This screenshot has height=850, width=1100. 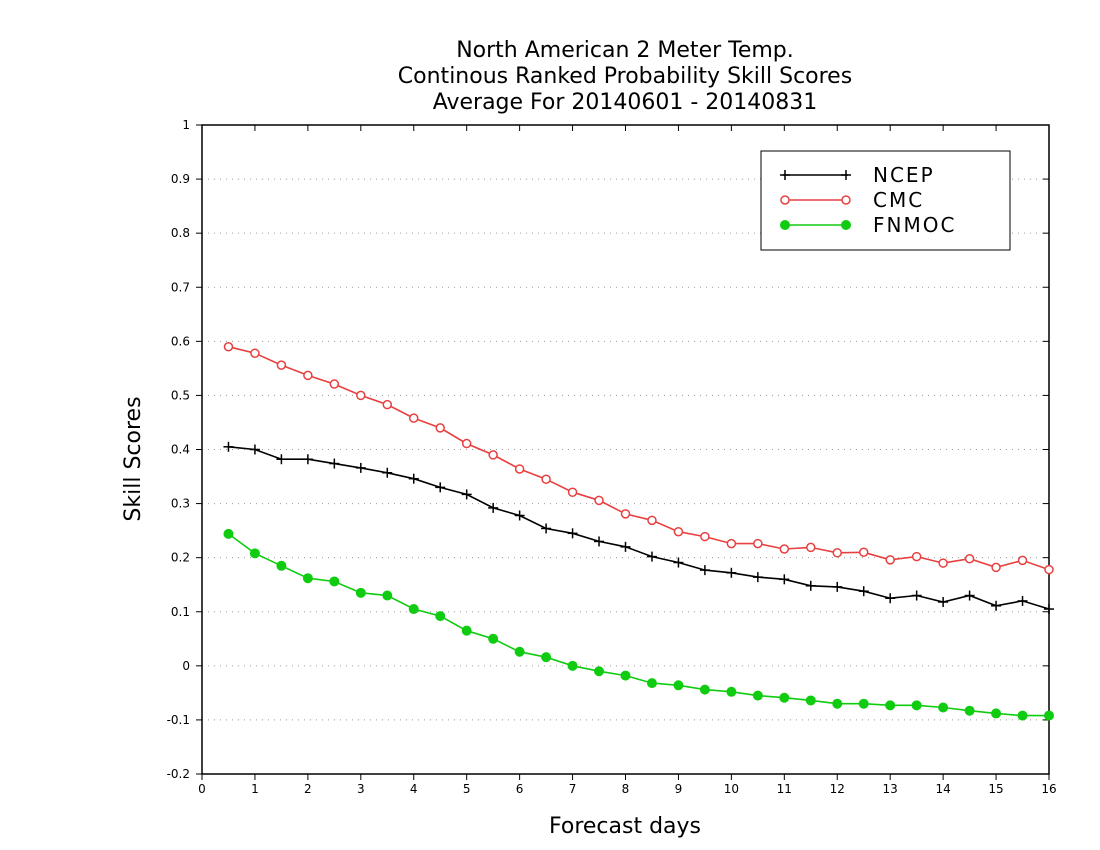 What do you see at coordinates (180, 395) in the screenshot?
I see `y-tick-label: 0.5` at bounding box center [180, 395].